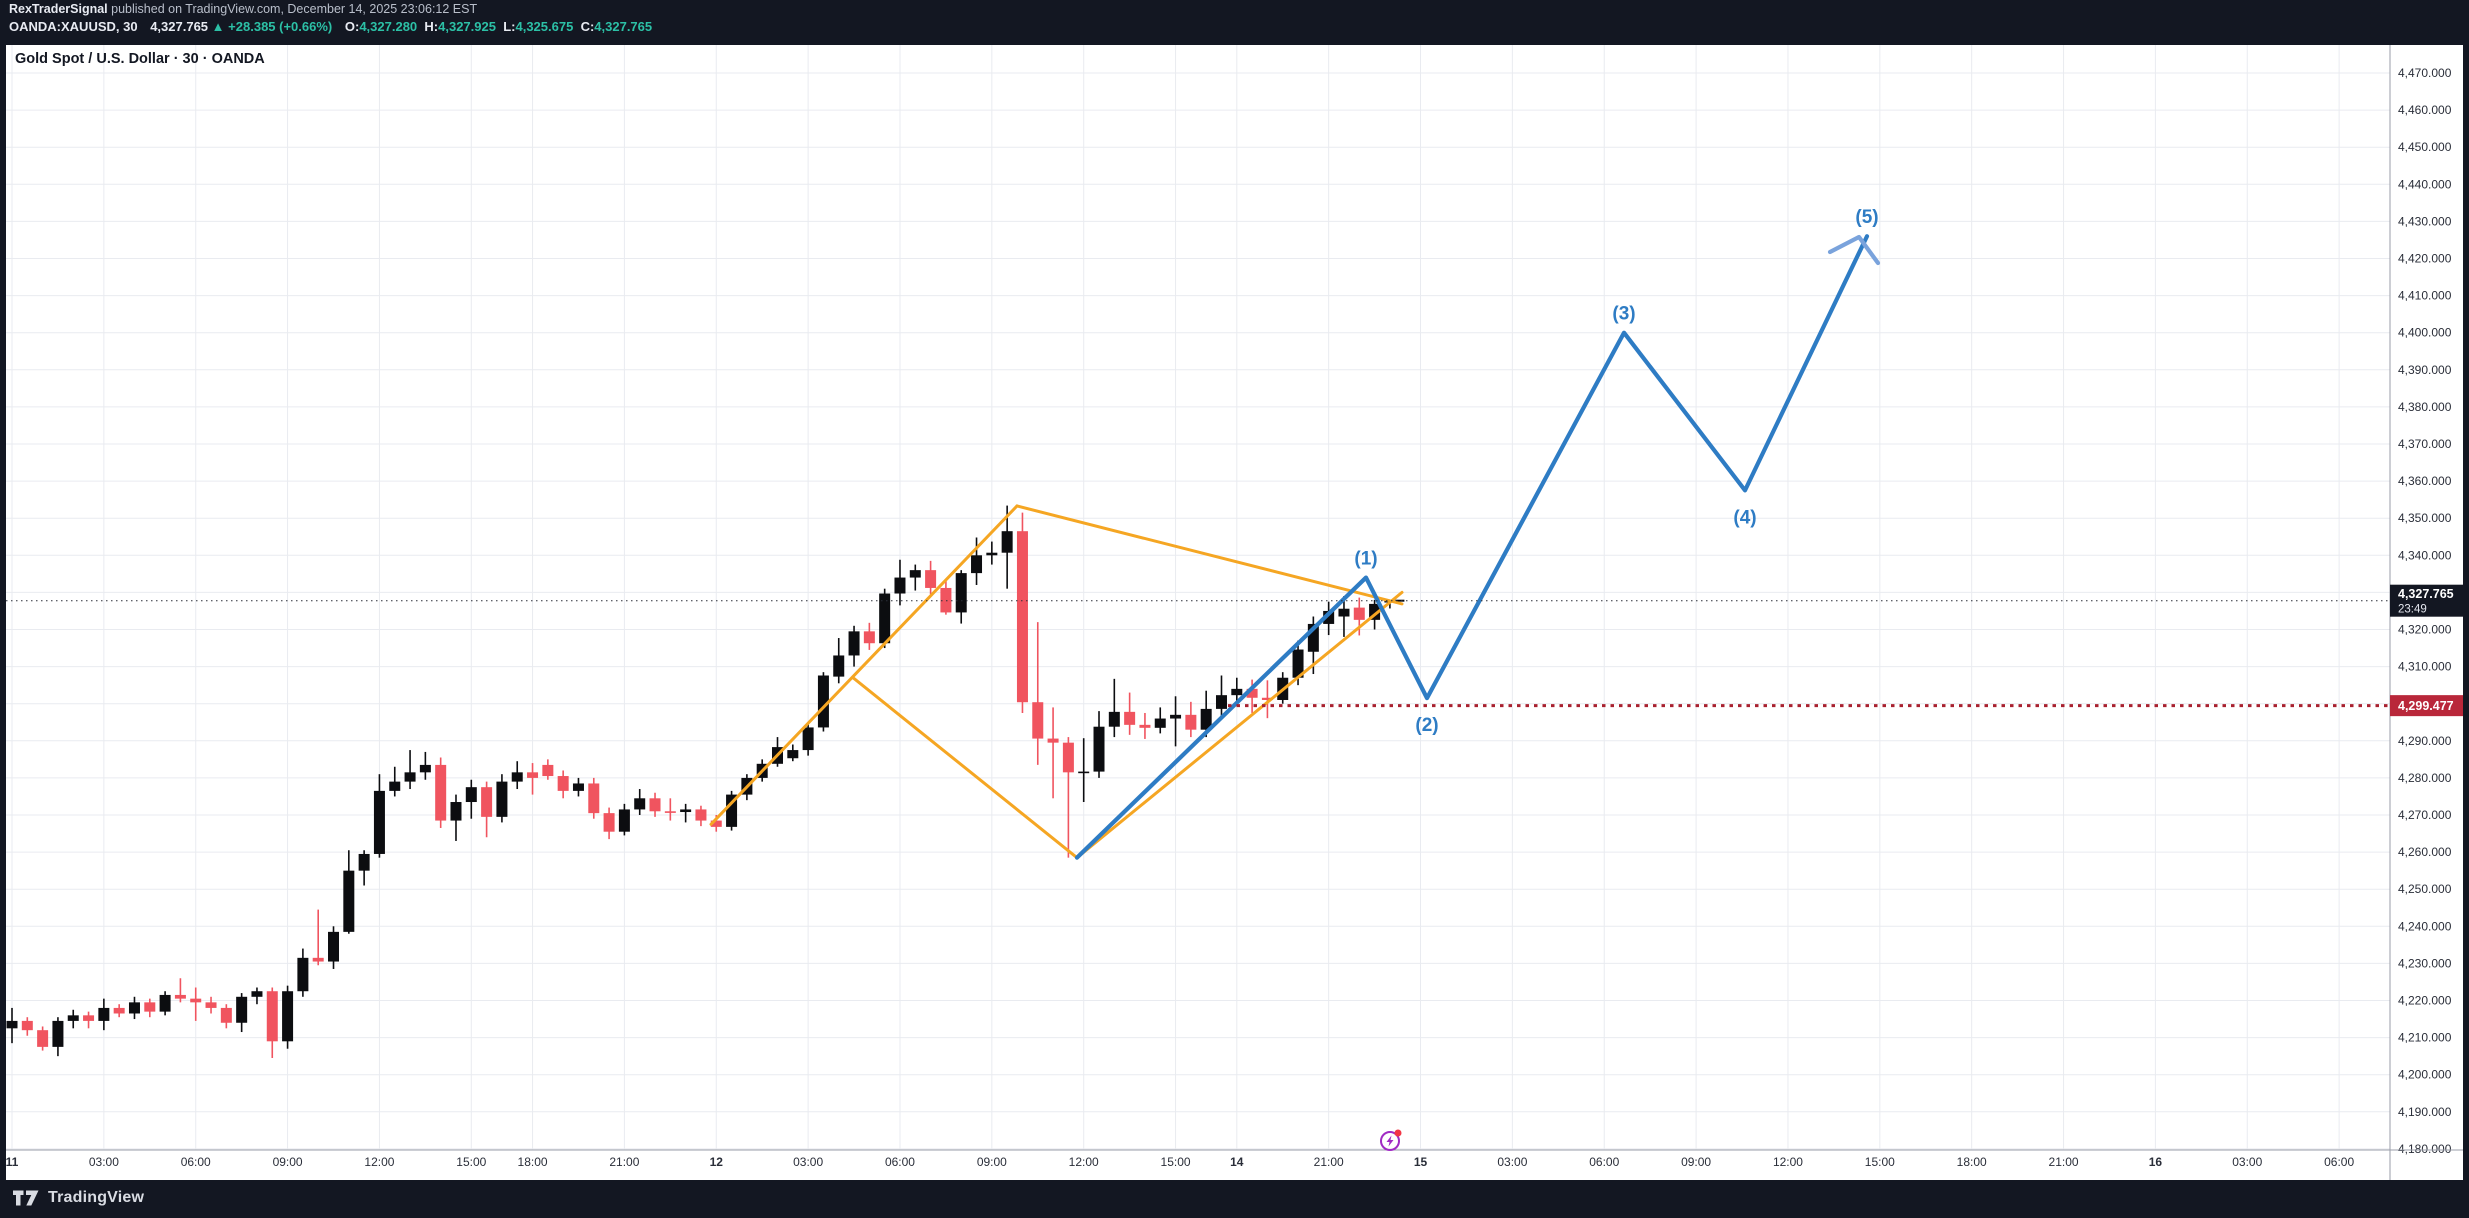  What do you see at coordinates (467, 26) in the screenshot?
I see `high-value: 4,327.925` at bounding box center [467, 26].